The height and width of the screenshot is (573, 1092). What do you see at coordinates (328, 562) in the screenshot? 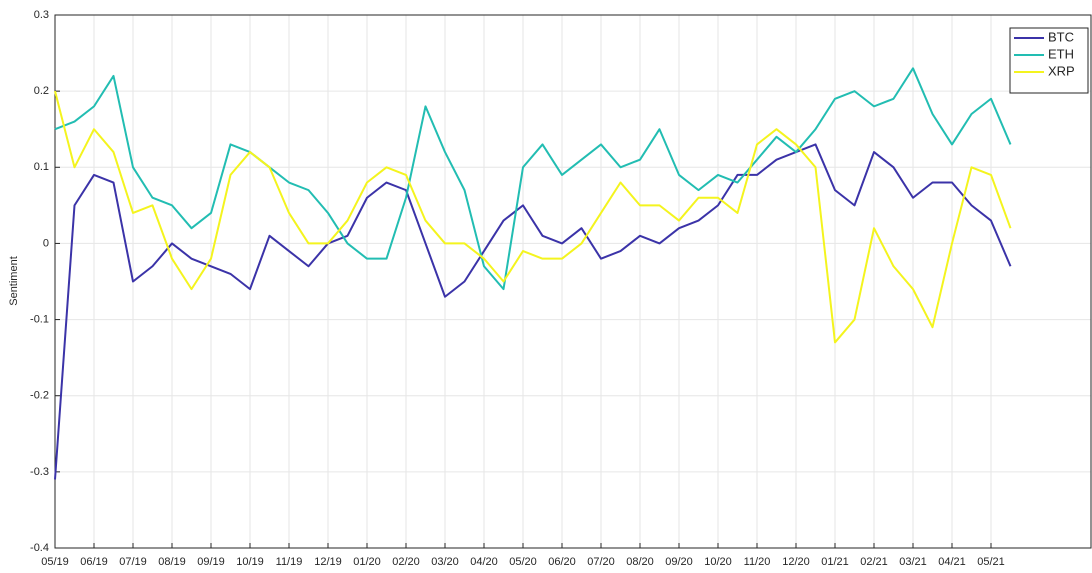
I see `x-tick-label: 12/19` at bounding box center [328, 562].